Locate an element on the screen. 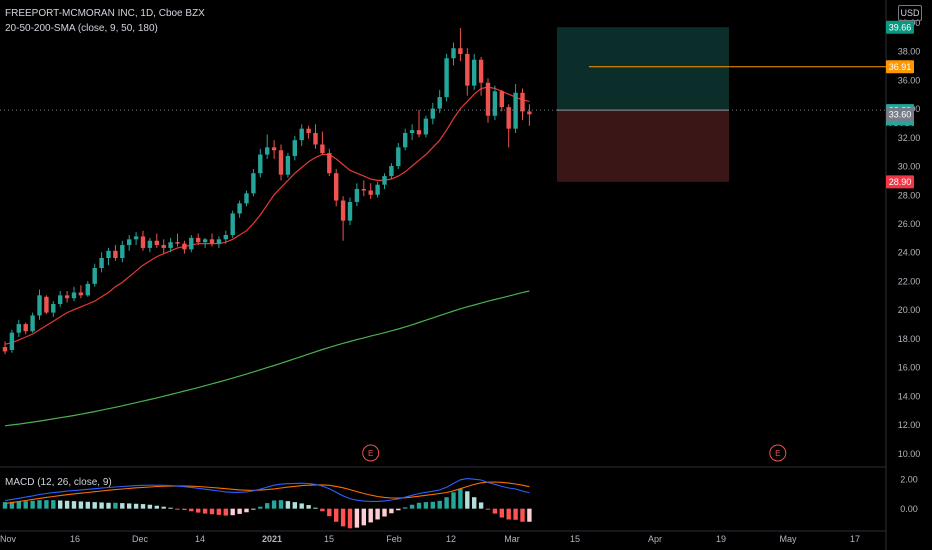 This screenshot has height=550, width=932. time-tick-label: 15 is located at coordinates (575, 539).